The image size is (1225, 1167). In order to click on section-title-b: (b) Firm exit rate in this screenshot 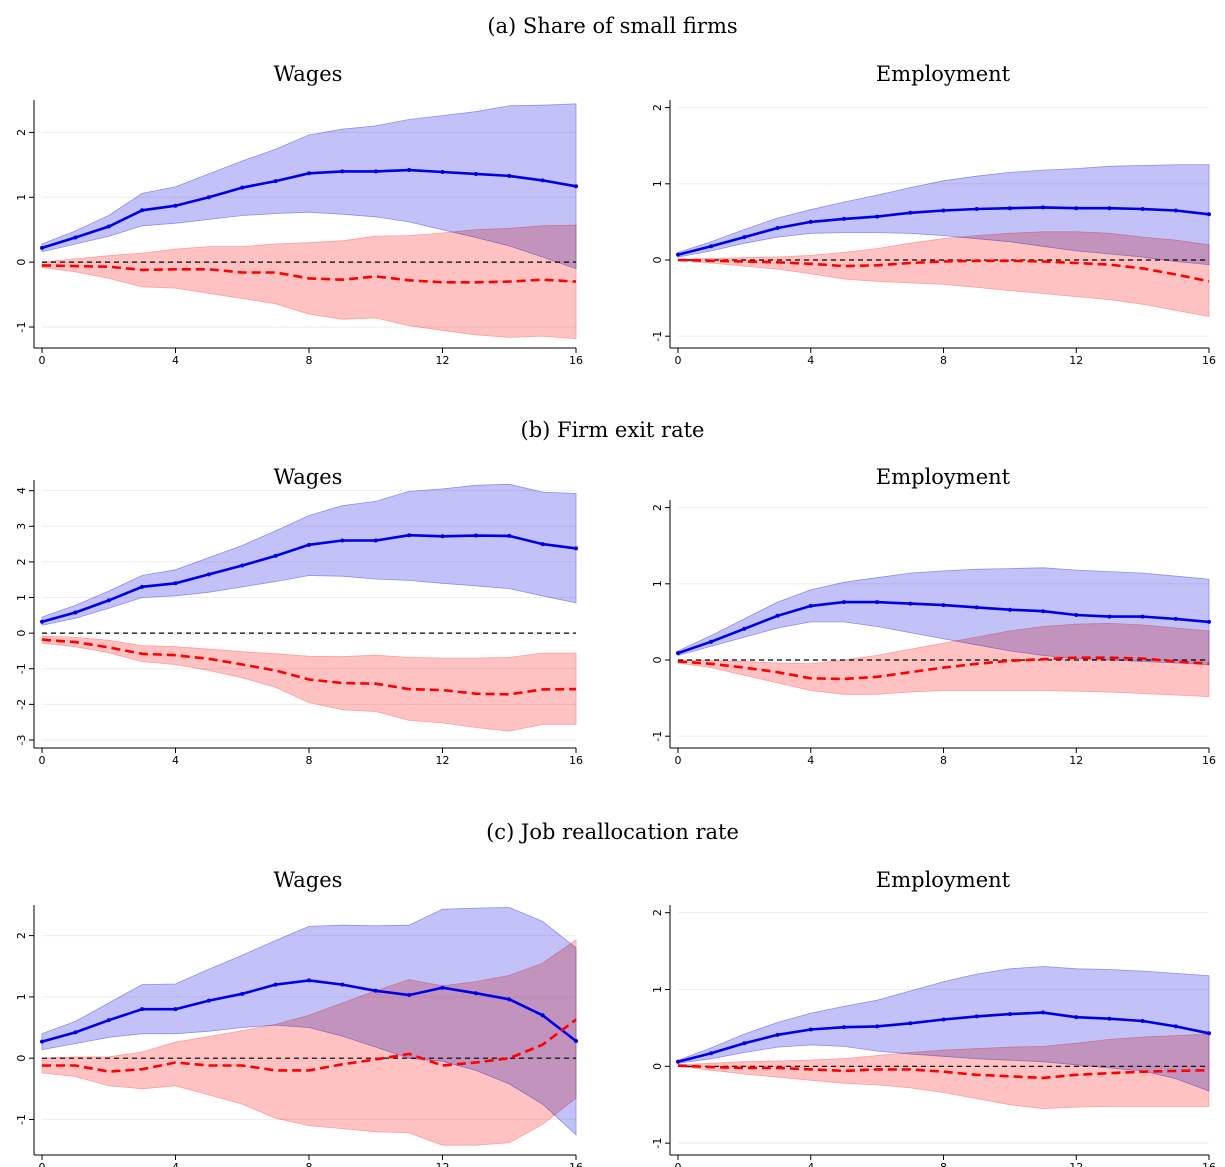, I will do `click(612, 430)`.